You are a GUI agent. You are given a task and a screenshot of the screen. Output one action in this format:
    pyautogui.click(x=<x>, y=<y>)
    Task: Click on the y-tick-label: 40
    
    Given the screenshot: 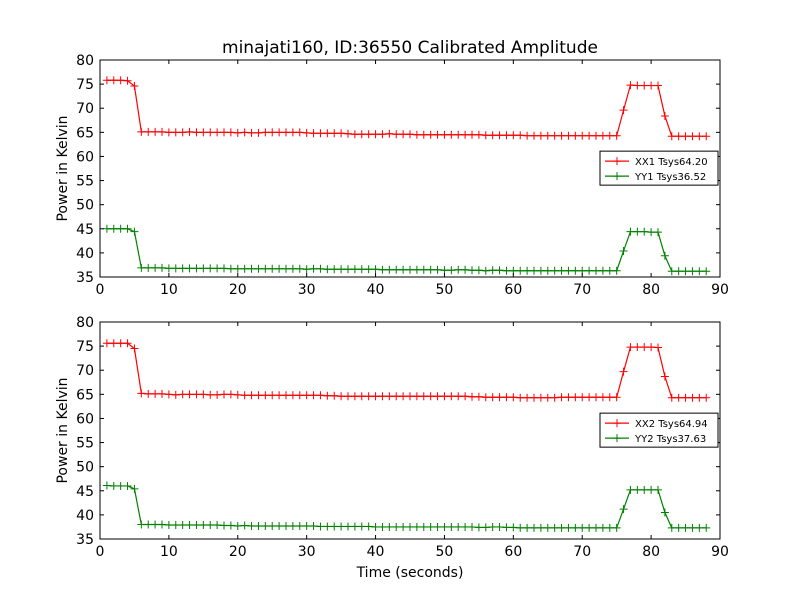 What is the action you would take?
    pyautogui.click(x=85, y=516)
    